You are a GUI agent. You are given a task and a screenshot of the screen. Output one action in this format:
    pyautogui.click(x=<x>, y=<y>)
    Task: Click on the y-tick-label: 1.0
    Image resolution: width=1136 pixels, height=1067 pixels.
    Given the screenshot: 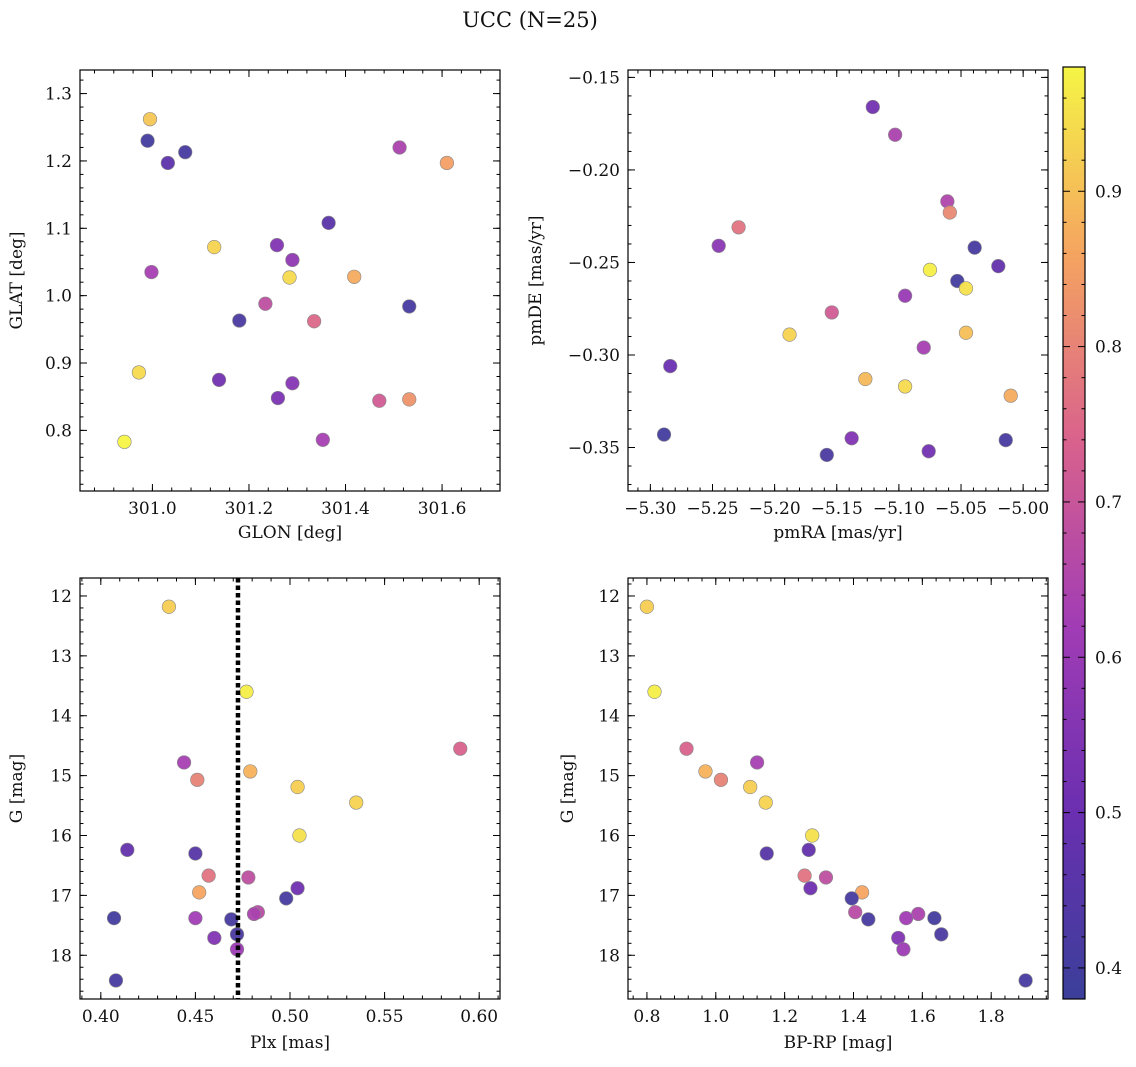 What is the action you would take?
    pyautogui.click(x=58, y=297)
    